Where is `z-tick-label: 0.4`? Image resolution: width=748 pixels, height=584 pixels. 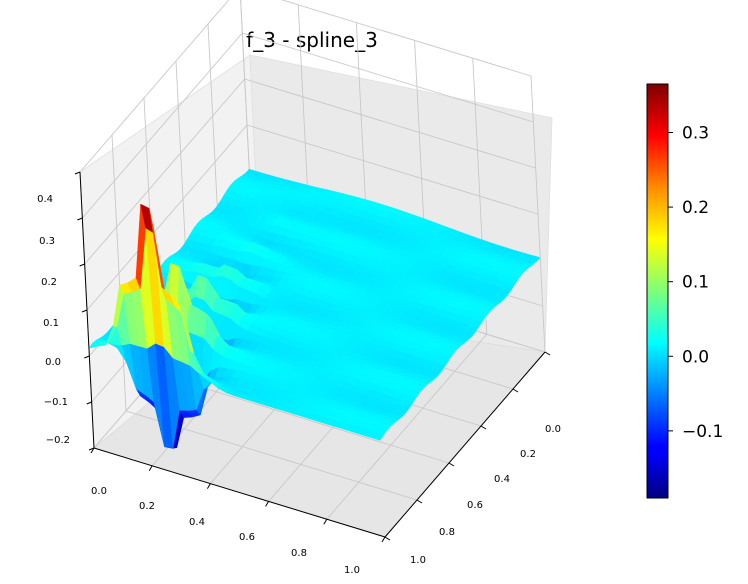
z-tick-label: 0.4 is located at coordinates (45, 199).